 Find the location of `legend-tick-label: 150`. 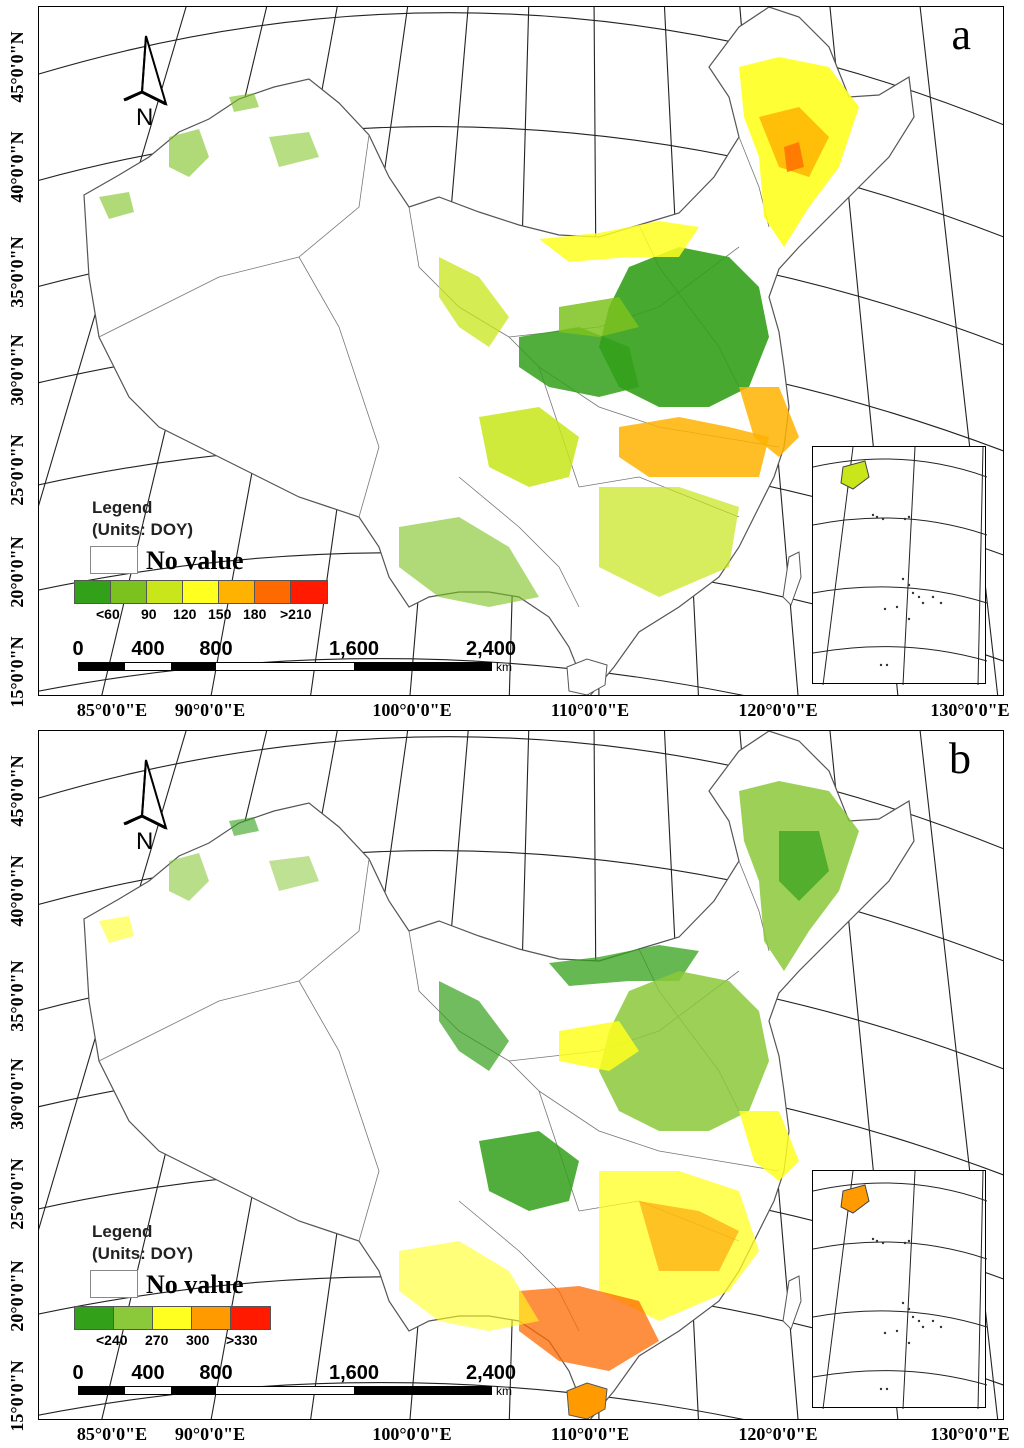

legend-tick-label: 150 is located at coordinates (220, 614).